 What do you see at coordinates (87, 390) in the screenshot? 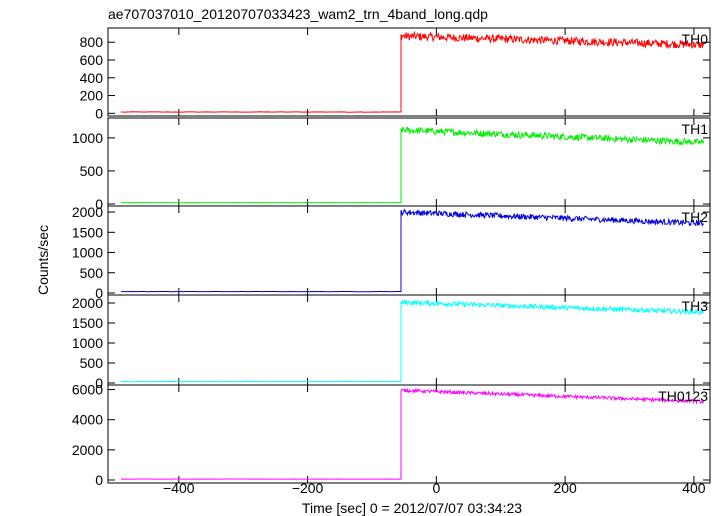
I see `y-tick-label: 6000` at bounding box center [87, 390].